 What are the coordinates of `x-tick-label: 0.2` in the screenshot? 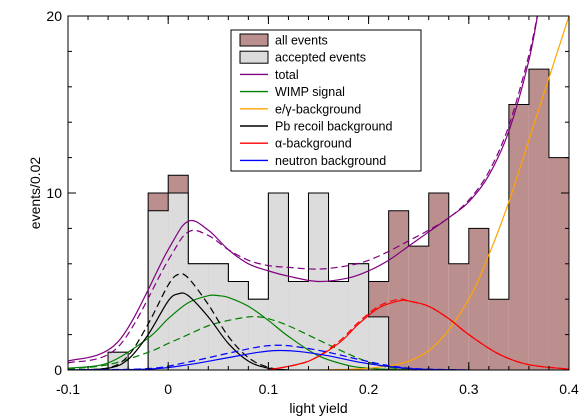 It's located at (369, 389).